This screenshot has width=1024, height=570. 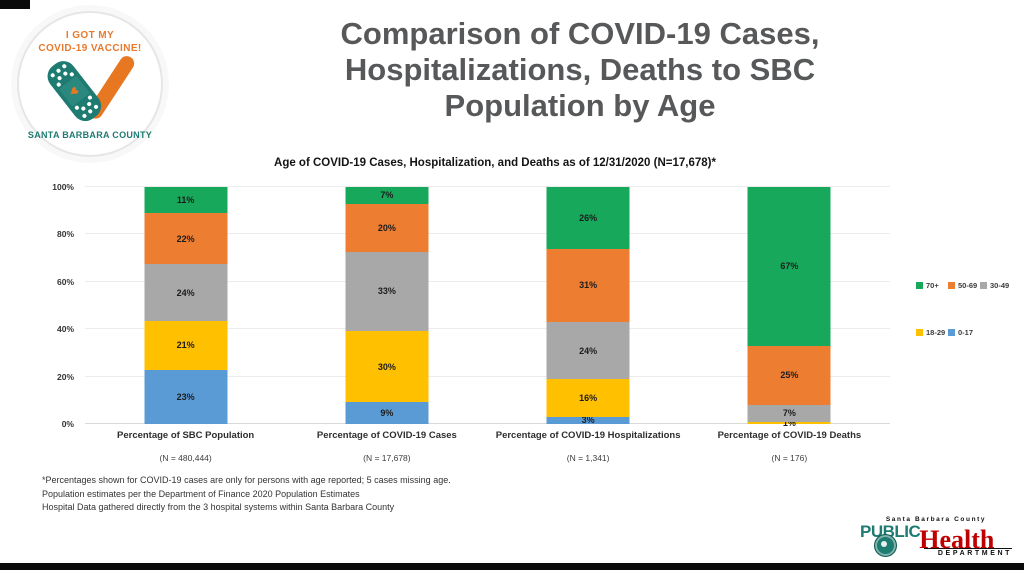 I want to click on bar-column: 23% 21% 24% 22% 11%, so click(x=185, y=305).